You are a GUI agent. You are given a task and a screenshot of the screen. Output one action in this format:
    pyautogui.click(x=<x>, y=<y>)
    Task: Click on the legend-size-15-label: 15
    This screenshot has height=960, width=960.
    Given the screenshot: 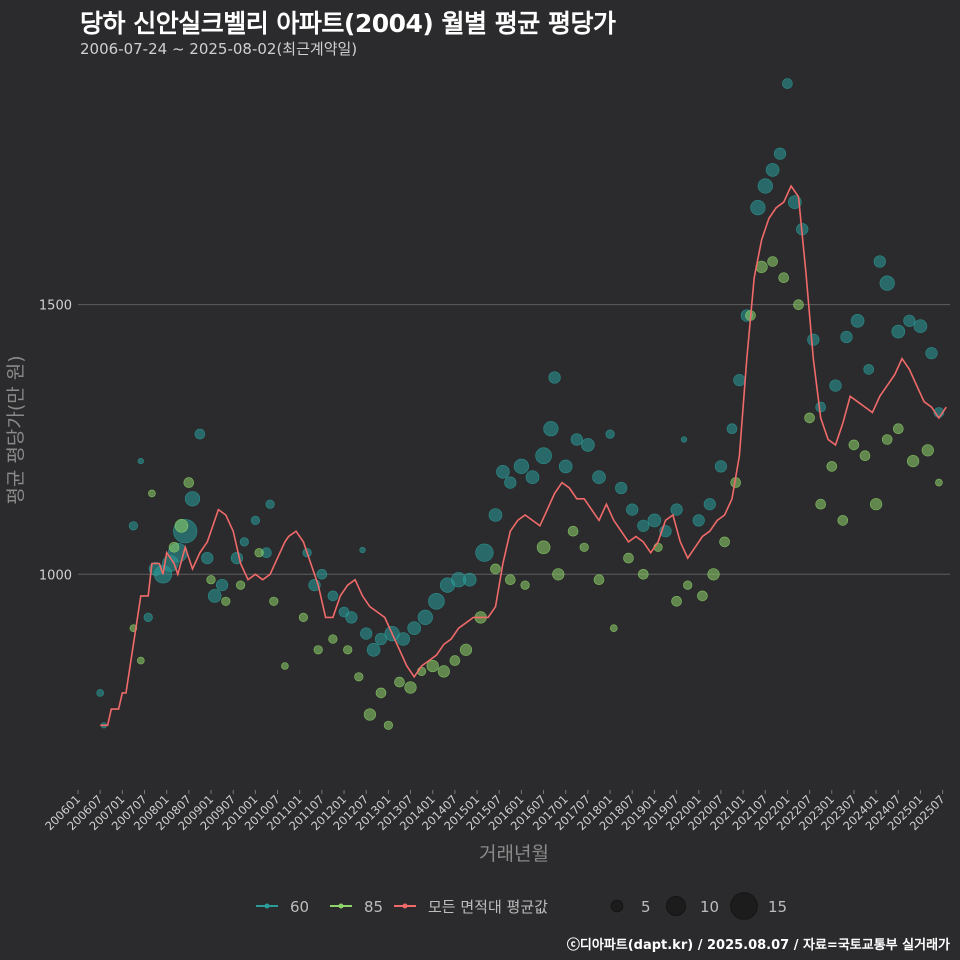 What is the action you would take?
    pyautogui.click(x=777, y=907)
    